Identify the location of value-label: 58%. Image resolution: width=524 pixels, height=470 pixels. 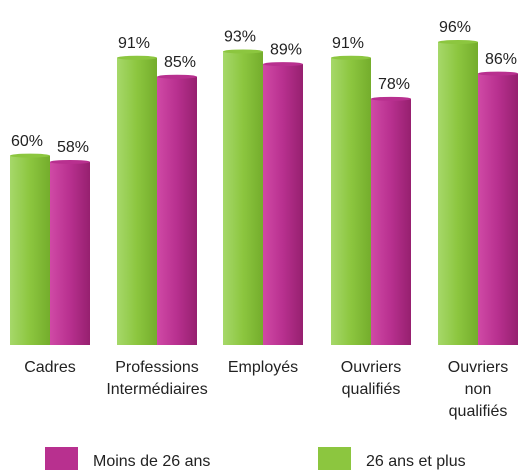
(73, 147).